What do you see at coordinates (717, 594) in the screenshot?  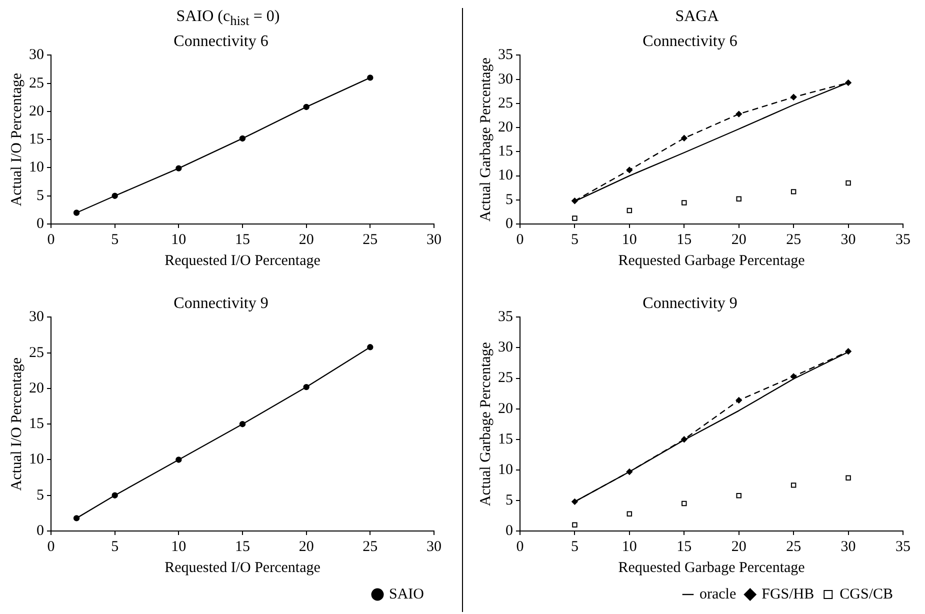 I see `legend-label: oracle` at bounding box center [717, 594].